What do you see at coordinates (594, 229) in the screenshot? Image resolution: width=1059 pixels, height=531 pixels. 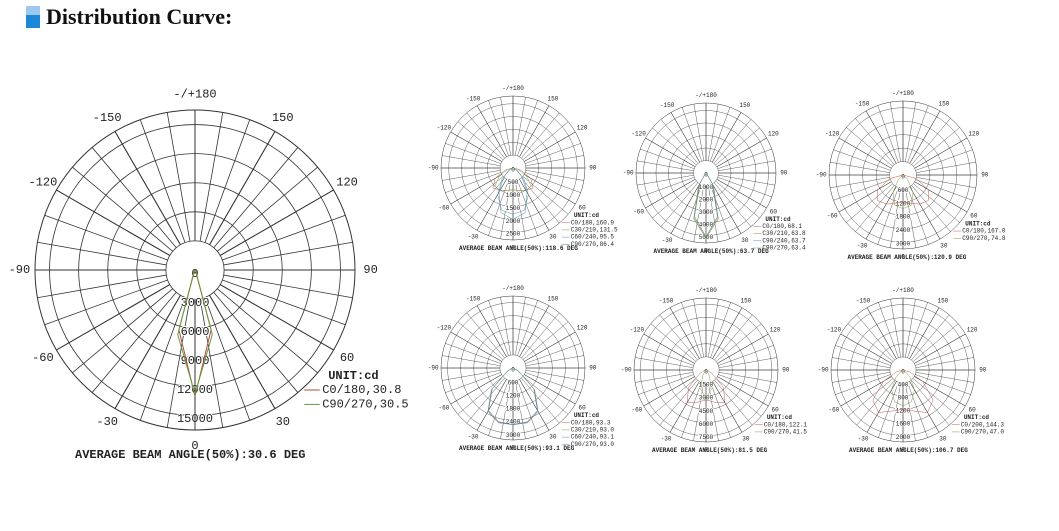 I see `legend-label: C30/210,131.5` at bounding box center [594, 229].